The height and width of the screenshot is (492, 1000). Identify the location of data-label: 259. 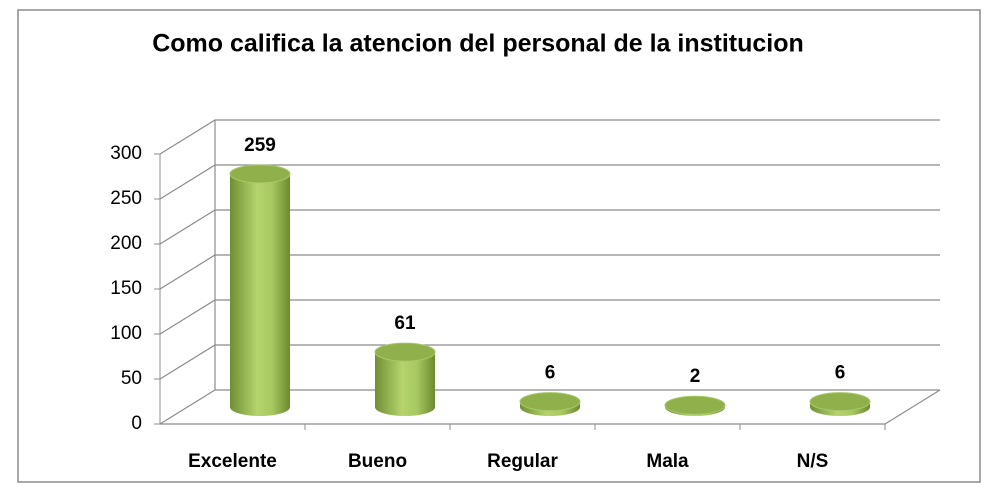
(260, 145).